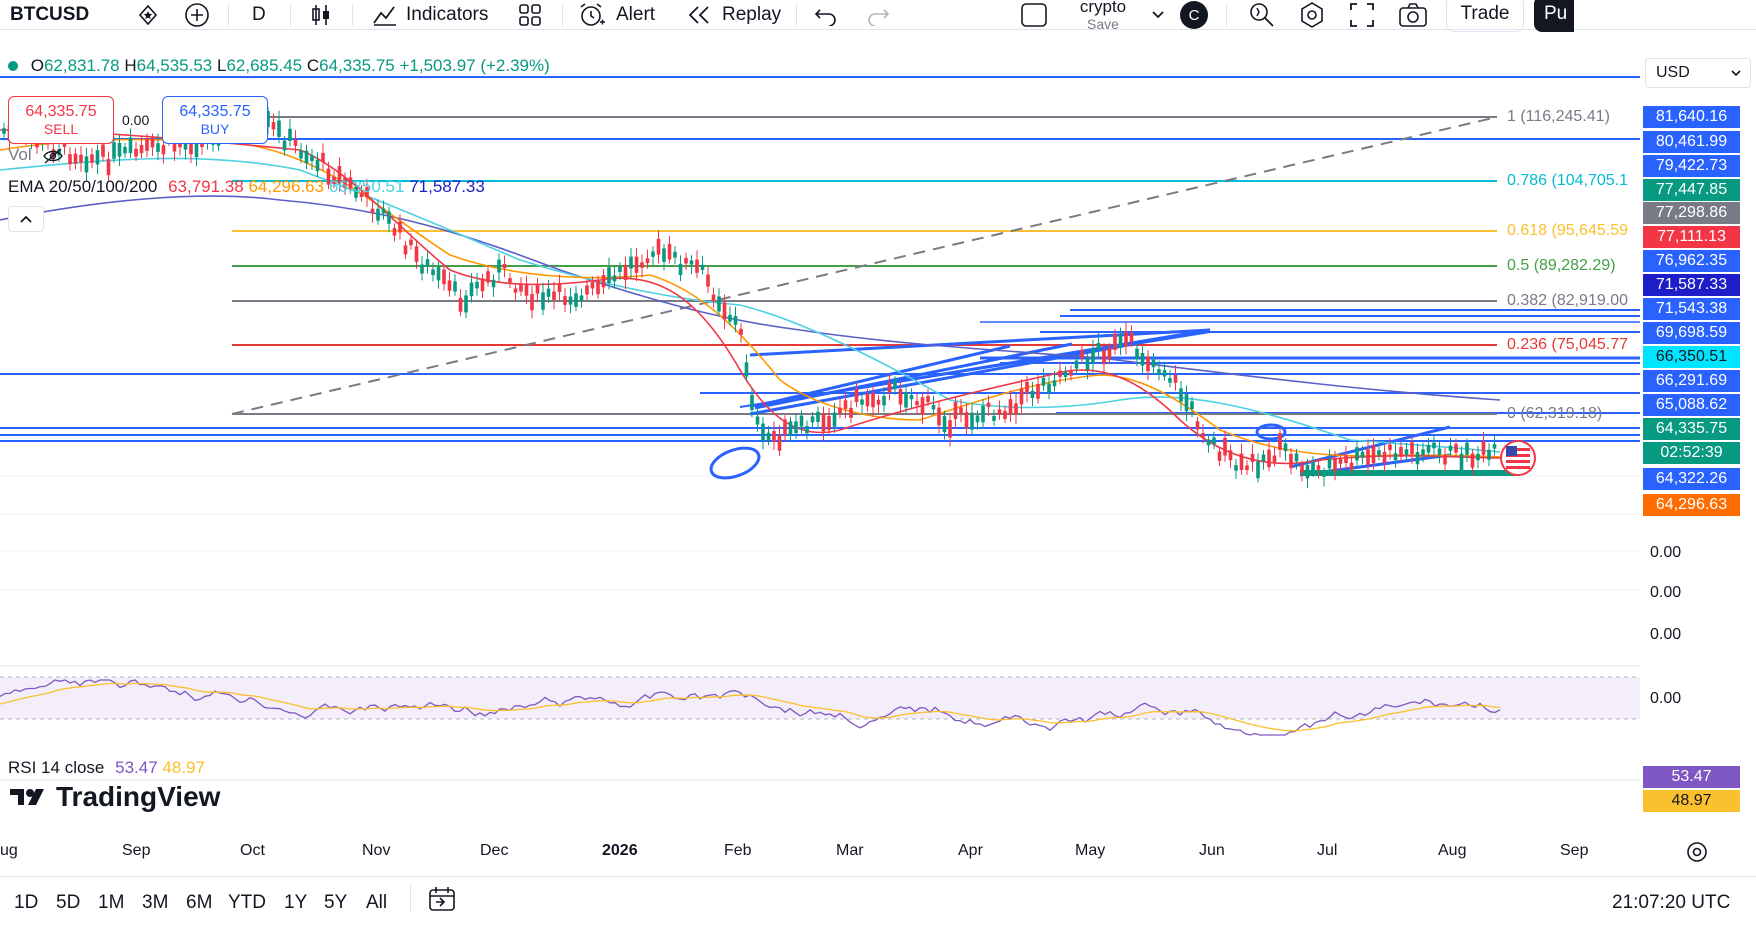  Describe the element at coordinates (826, 15) in the screenshot. I see `undo-icon` at that location.